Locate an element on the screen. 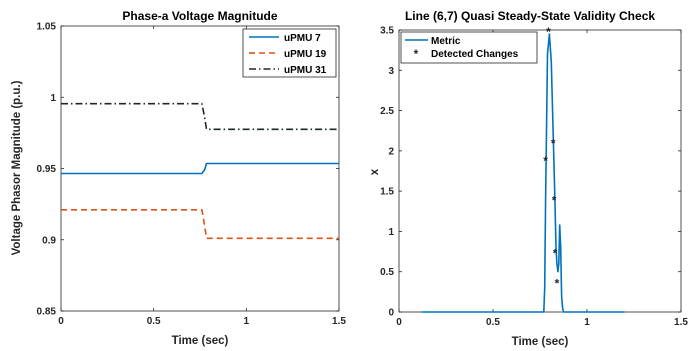 Image resolution: width=688 pixels, height=351 pixels. legend-box is located at coordinates (469, 47).